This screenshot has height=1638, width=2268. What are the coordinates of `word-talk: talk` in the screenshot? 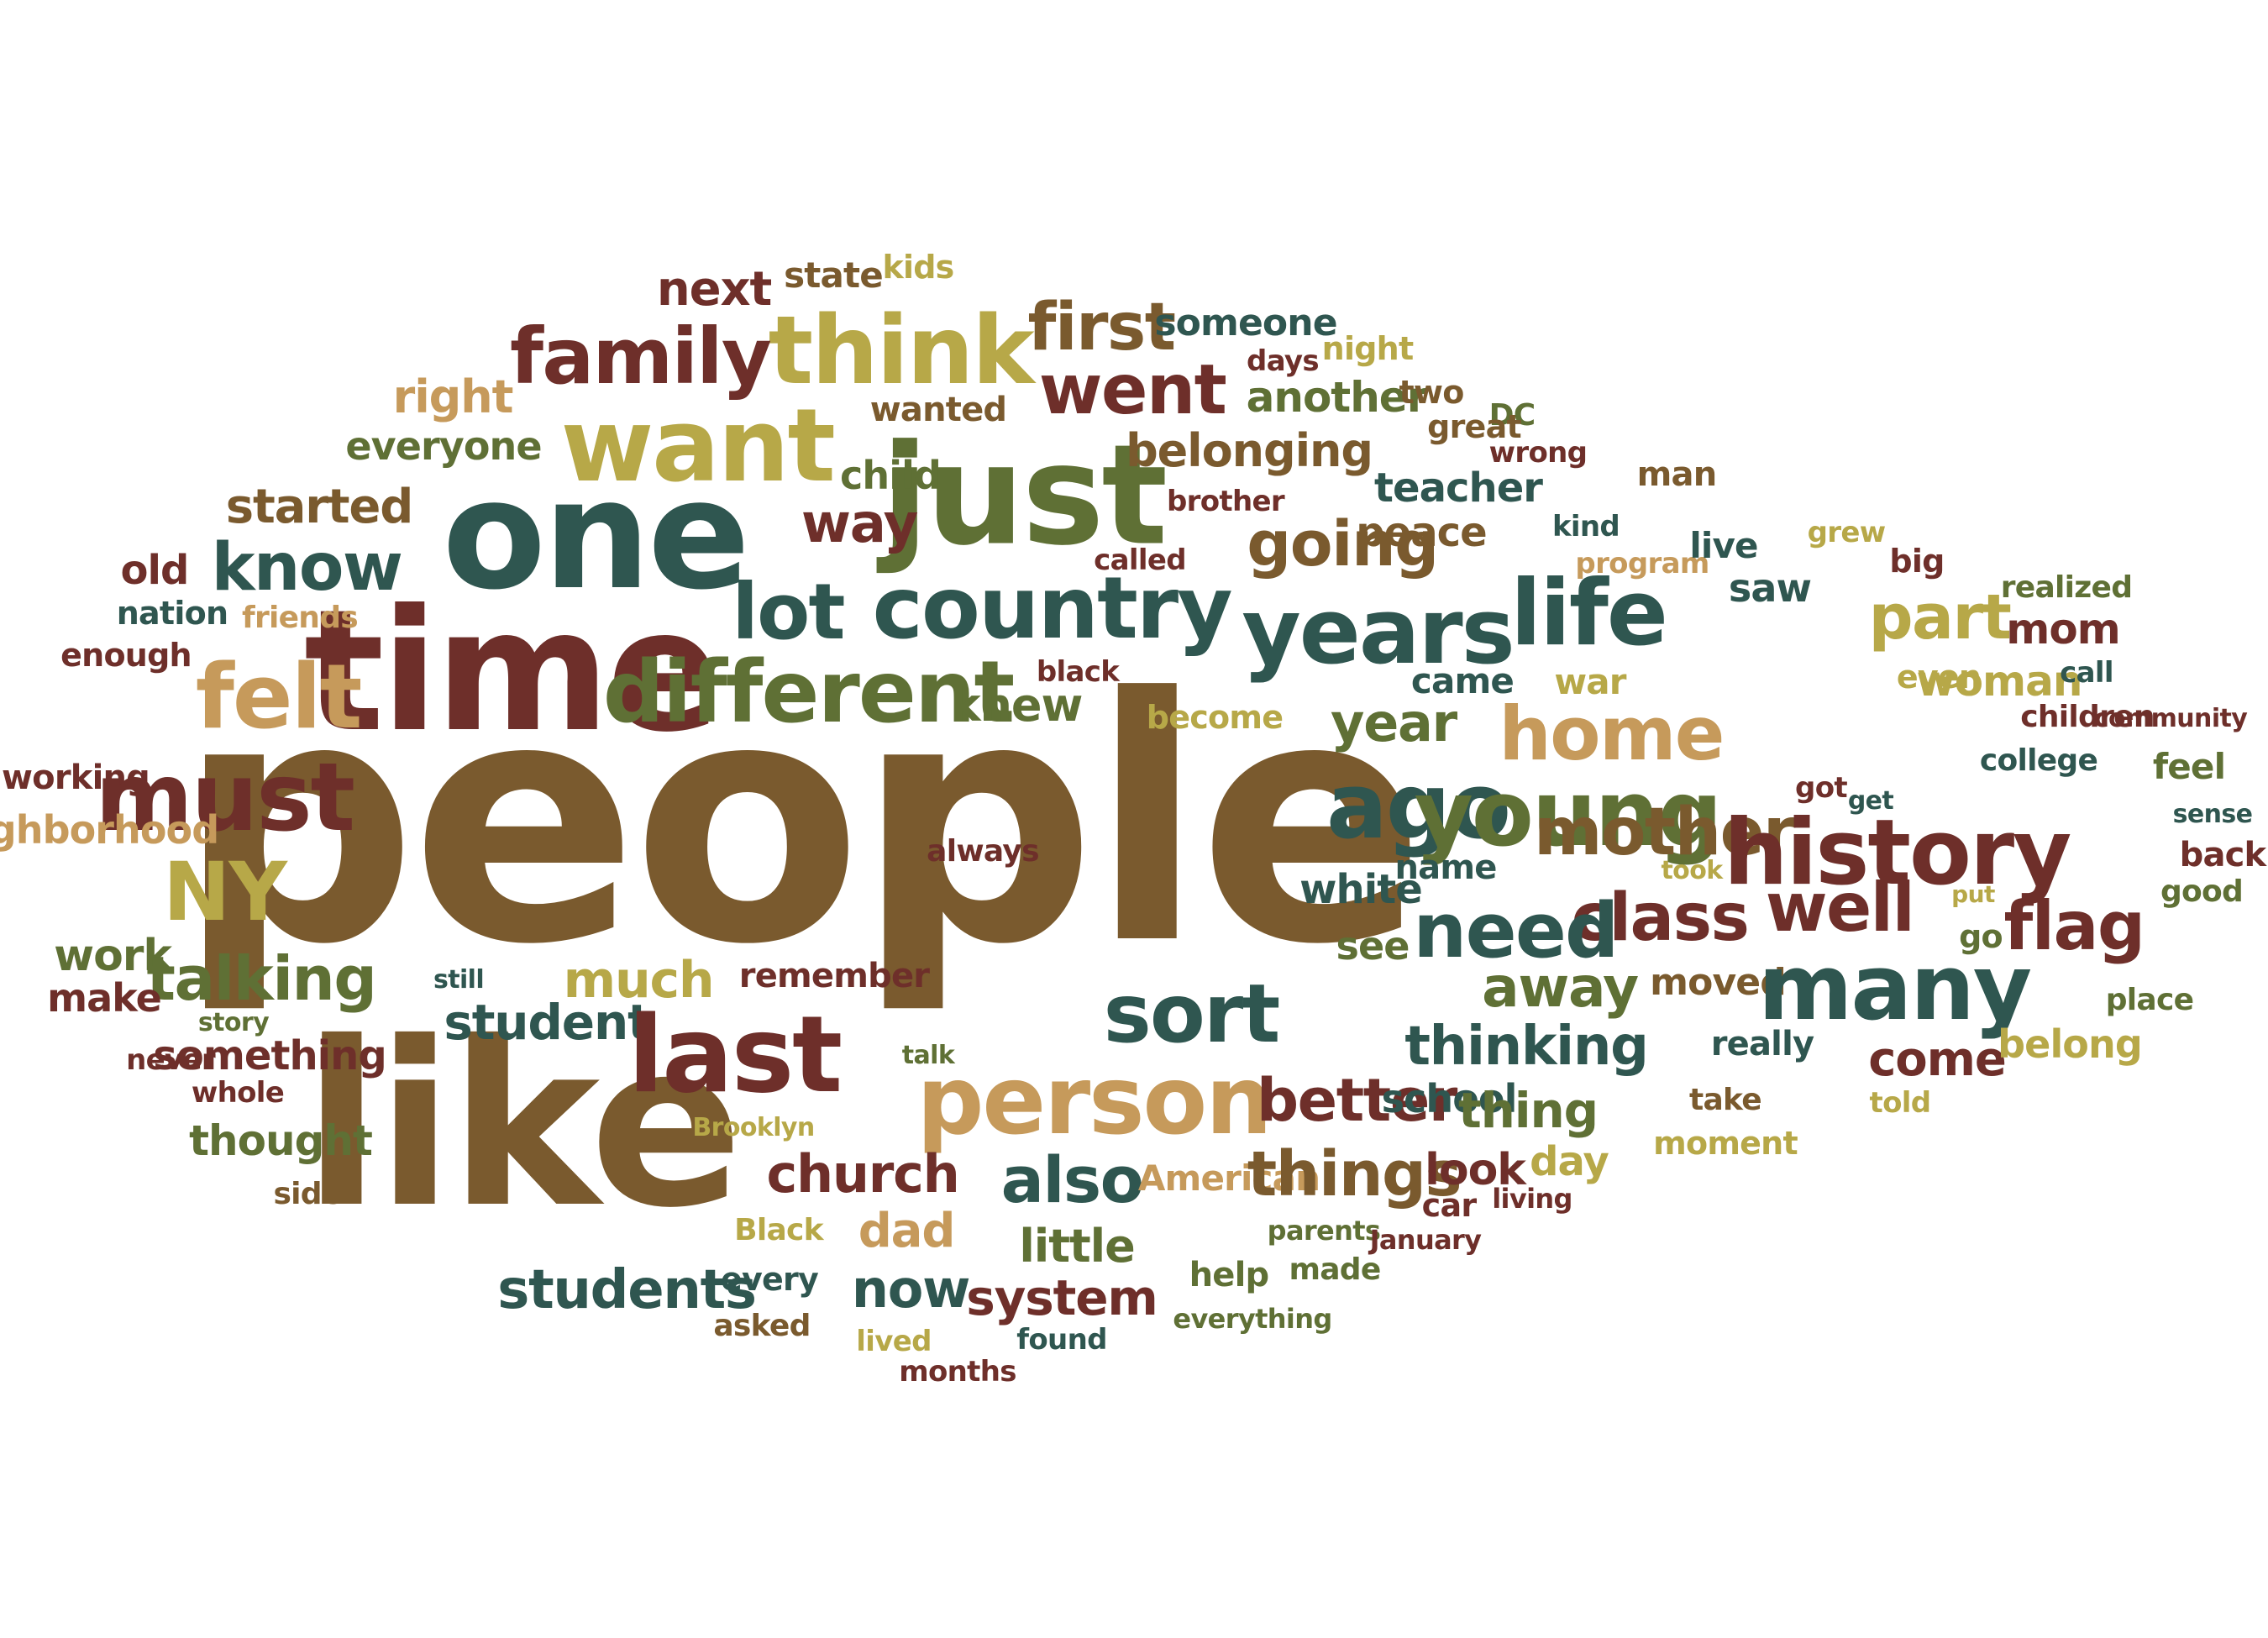 It's located at (928, 1055).